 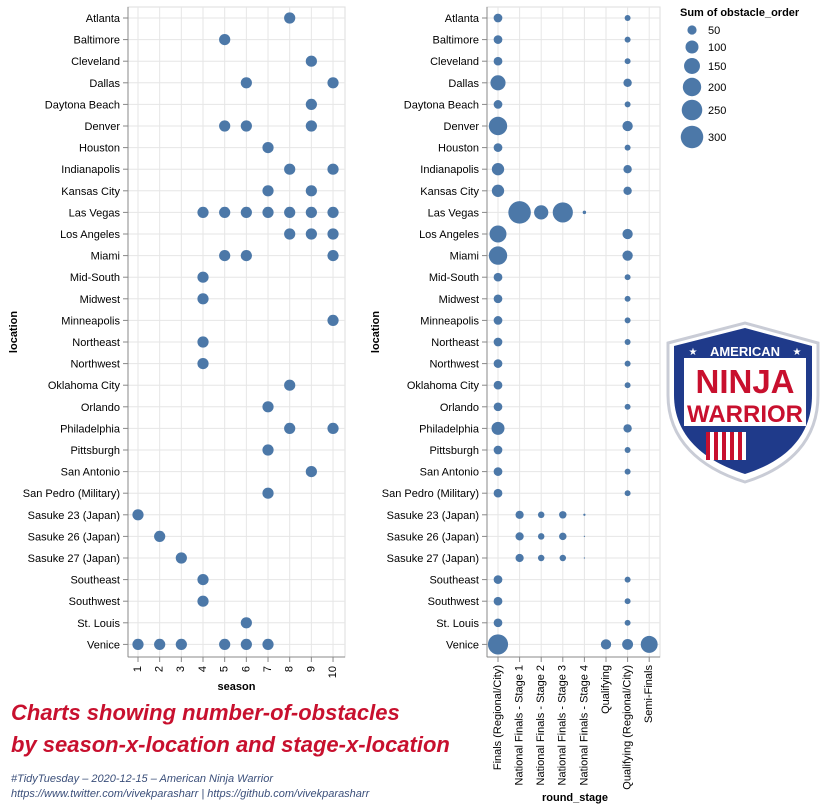 I want to click on y-tick-label: Indianapolis, so click(x=449, y=170).